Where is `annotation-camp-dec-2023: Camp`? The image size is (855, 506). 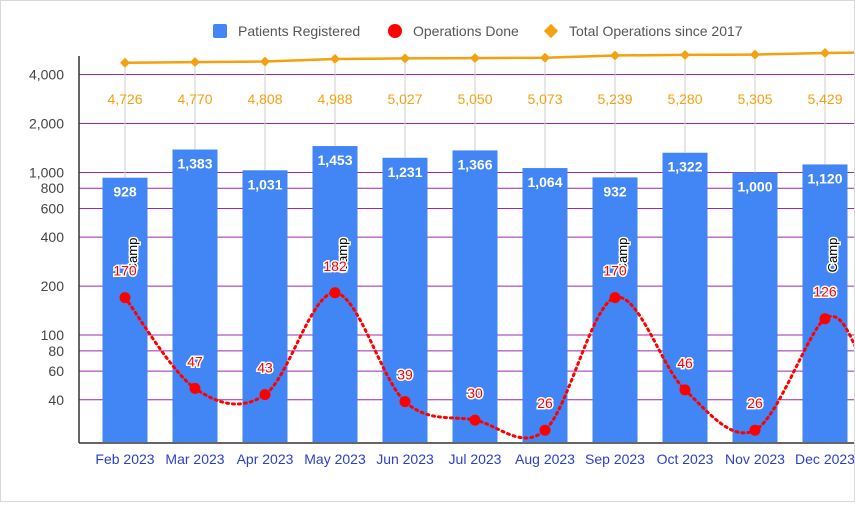
annotation-camp-dec-2023: Camp is located at coordinates (832, 255).